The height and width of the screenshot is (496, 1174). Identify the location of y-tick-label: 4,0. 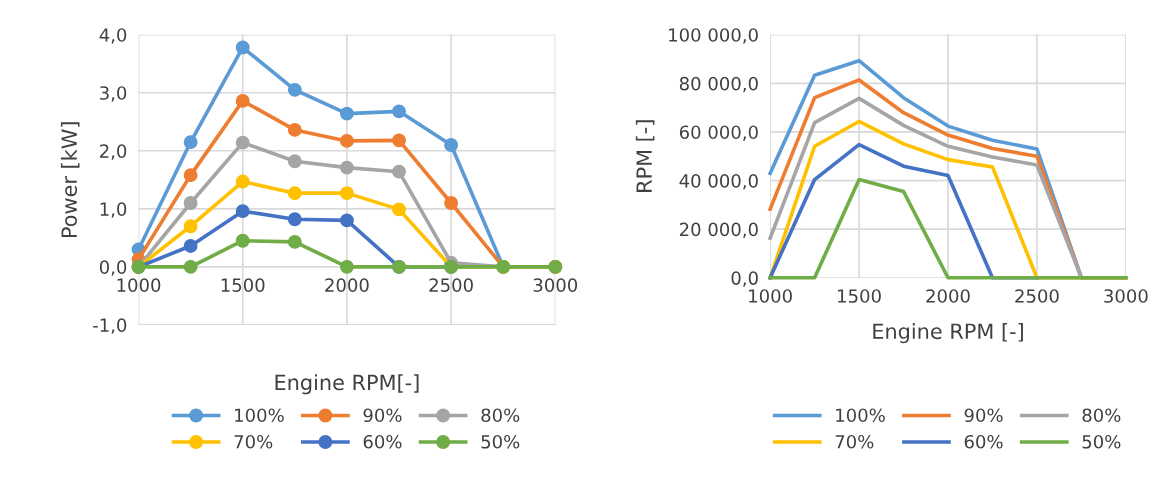
(113, 36).